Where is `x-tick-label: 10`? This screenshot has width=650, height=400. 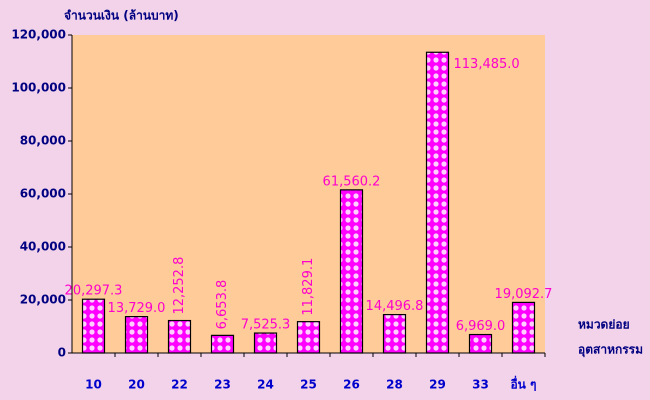
x-tick-label: 10 is located at coordinates (93, 385).